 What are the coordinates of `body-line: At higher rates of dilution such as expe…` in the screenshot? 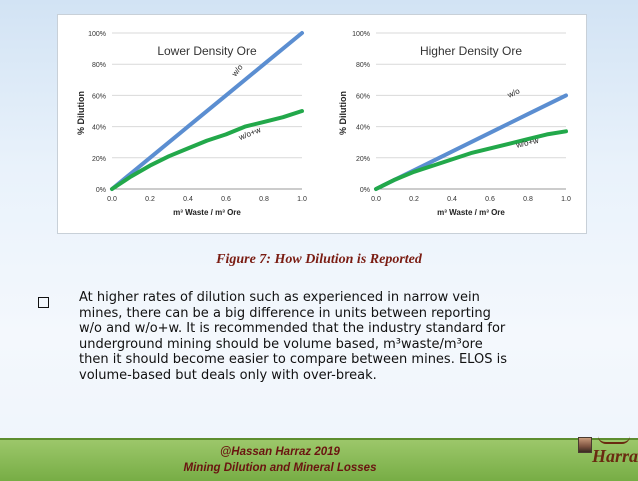 It's located at (279, 297).